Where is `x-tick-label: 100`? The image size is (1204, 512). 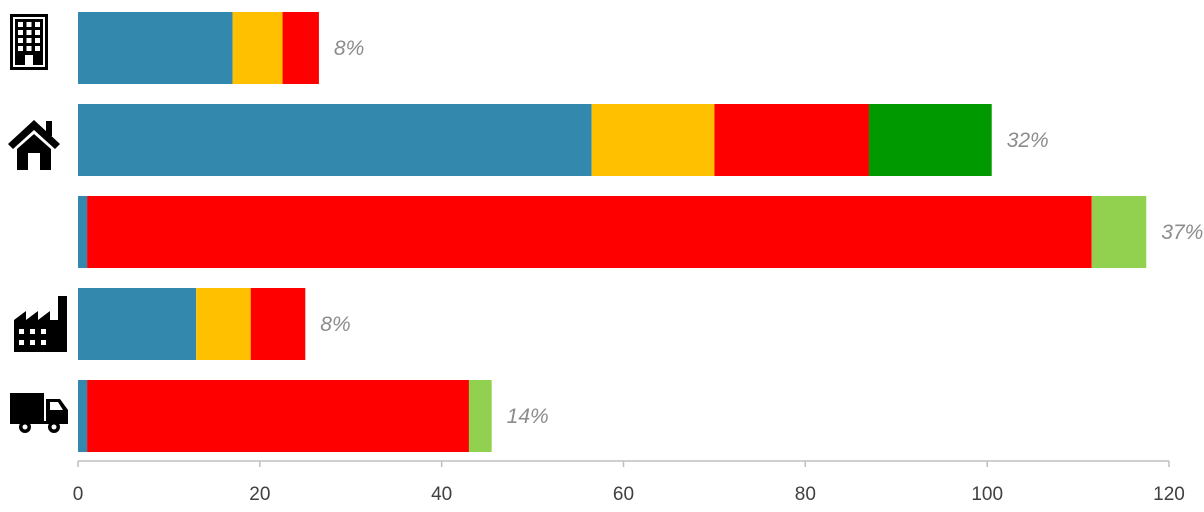 x-tick-label: 100 is located at coordinates (987, 494).